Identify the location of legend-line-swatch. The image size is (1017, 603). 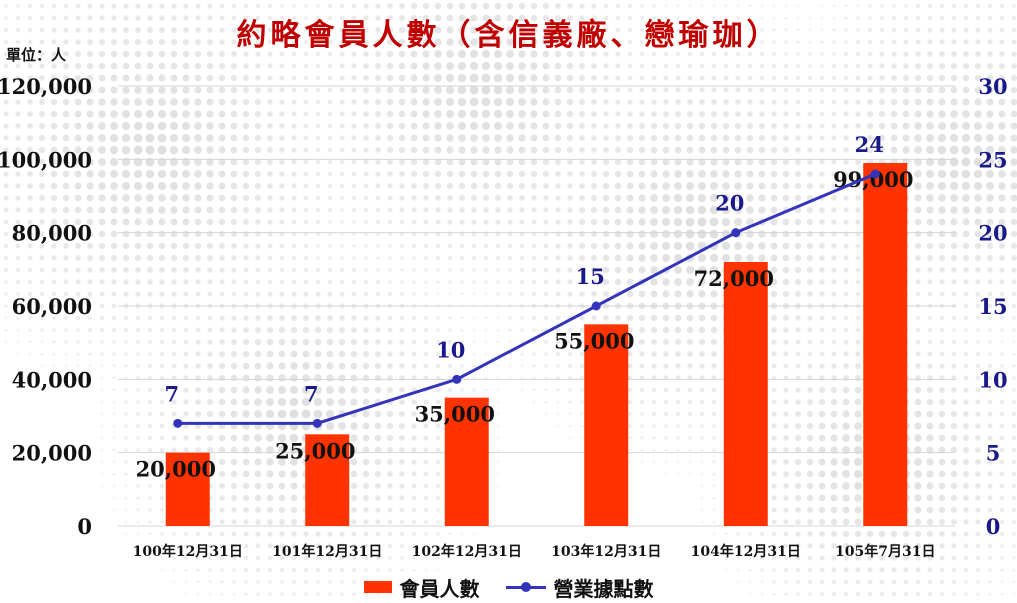
(525, 587).